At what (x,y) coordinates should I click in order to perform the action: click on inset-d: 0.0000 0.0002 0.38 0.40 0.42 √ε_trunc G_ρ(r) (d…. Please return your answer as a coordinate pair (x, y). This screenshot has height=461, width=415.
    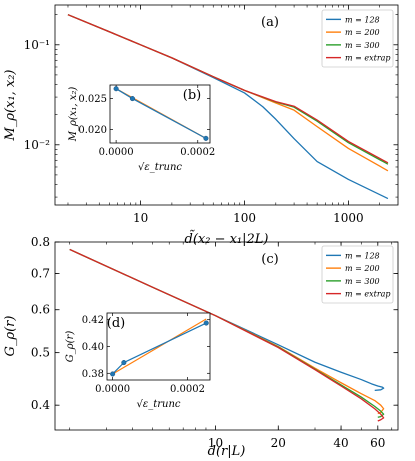
    Looking at the image, I should click on (138, 361).